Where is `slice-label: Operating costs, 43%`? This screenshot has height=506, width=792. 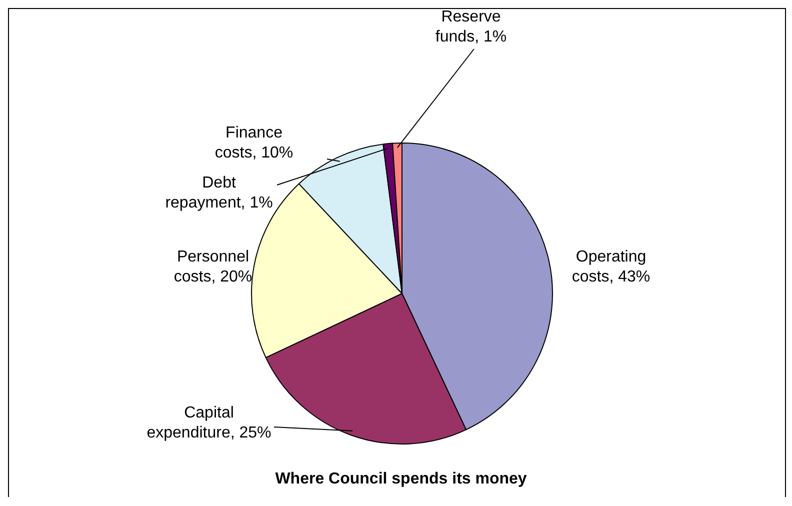 slice-label: Operating costs, 43% is located at coordinates (611, 267).